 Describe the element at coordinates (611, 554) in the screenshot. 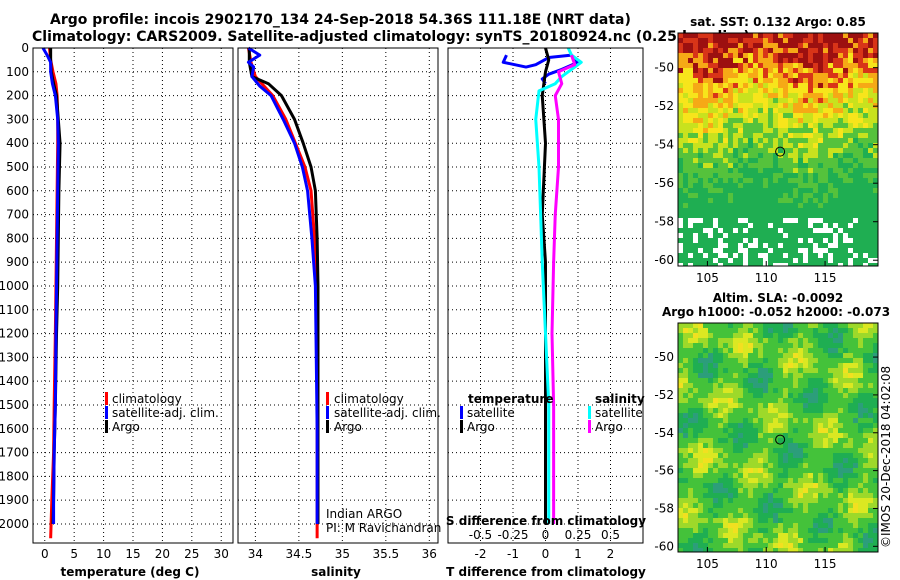

I see `x-tick-label: 2` at that location.